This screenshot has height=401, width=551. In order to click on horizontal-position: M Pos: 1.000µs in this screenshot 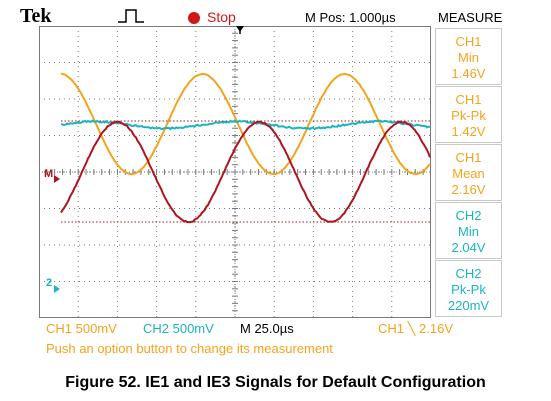, I will do `click(350, 17)`.